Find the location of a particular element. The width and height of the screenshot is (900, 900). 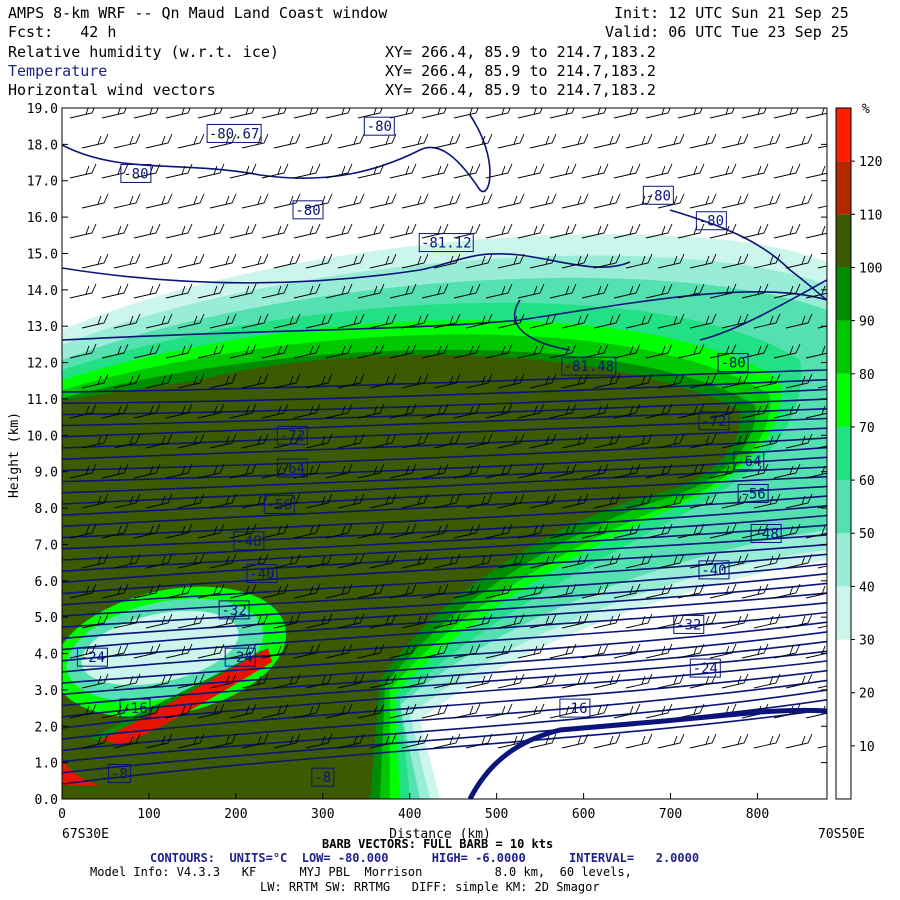

contour-label: -72 is located at coordinates (714, 421).